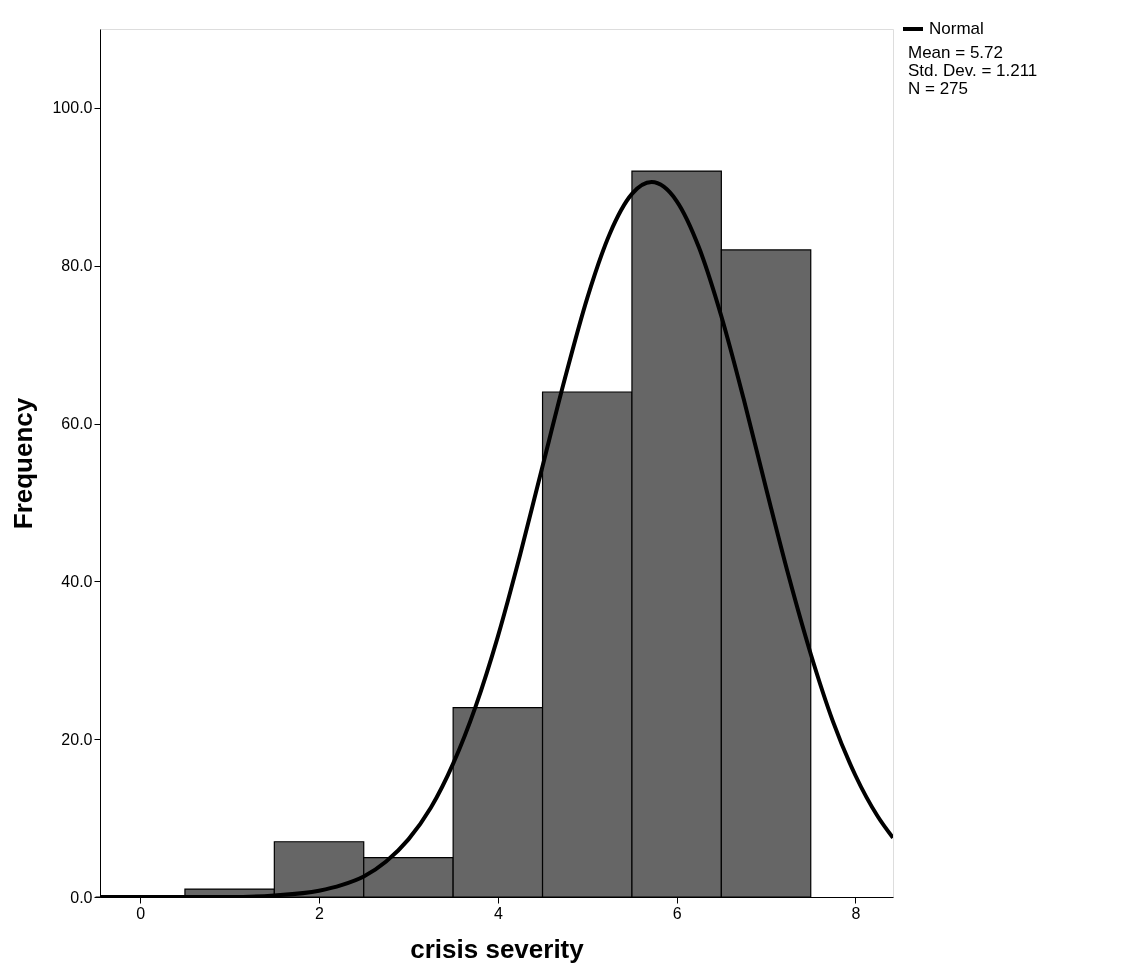 The image size is (1125, 975). I want to click on y-tick-label: 0.0, so click(81, 897).